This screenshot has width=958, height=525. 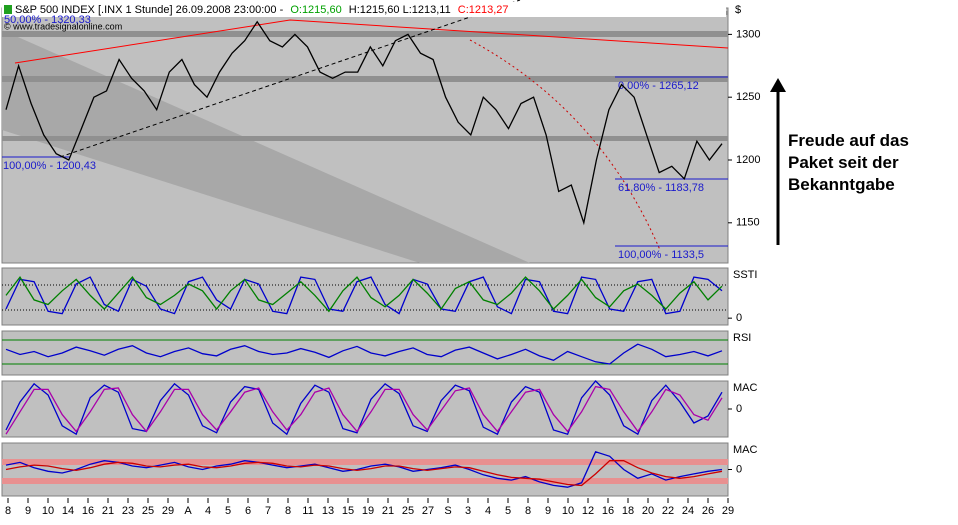 I want to click on mac-bands, so click(x=365, y=471).